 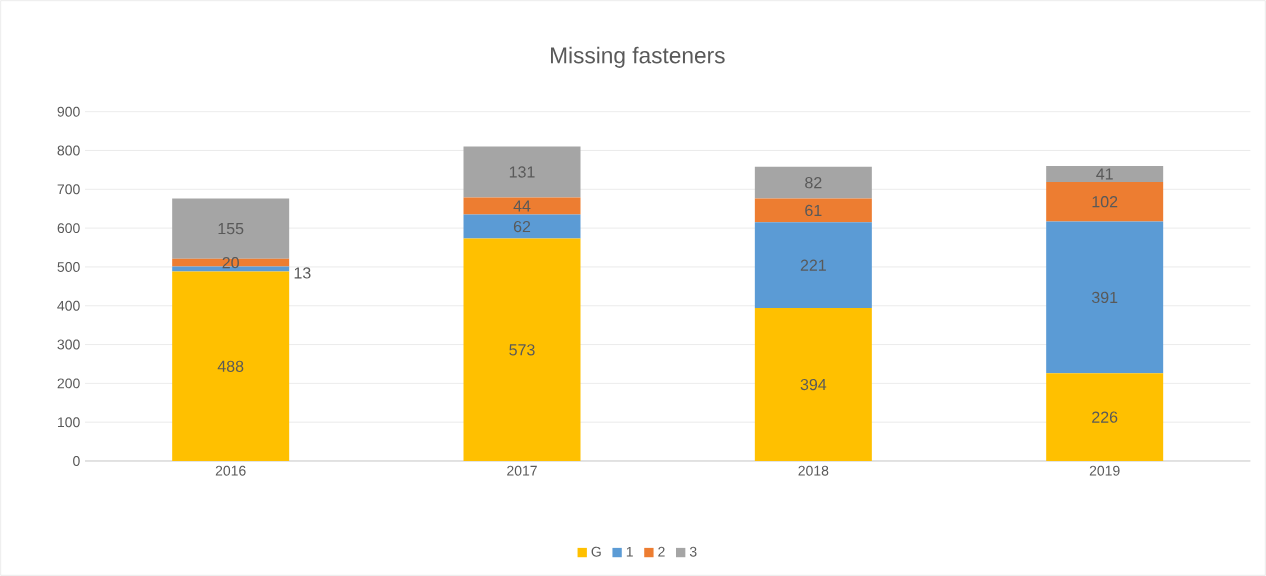 I want to click on data-label: 394, so click(x=813, y=384).